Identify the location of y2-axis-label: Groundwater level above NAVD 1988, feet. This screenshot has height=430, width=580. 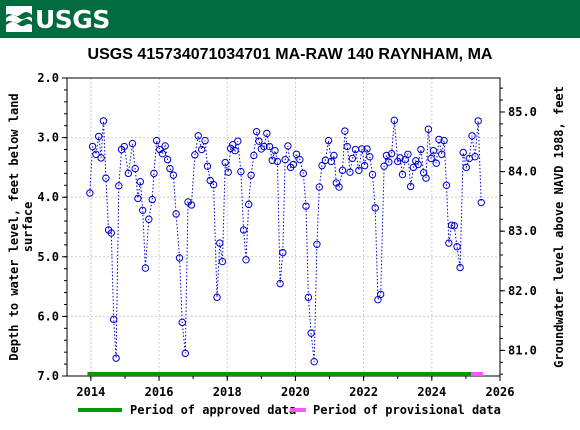
(559, 227).